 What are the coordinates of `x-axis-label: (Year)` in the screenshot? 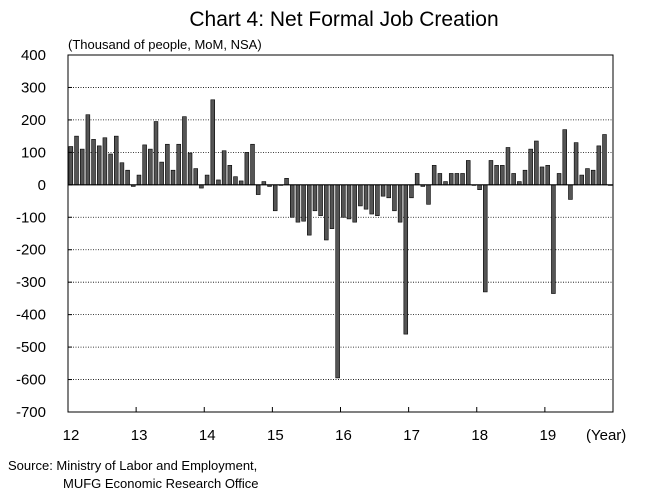 It's located at (606, 435).